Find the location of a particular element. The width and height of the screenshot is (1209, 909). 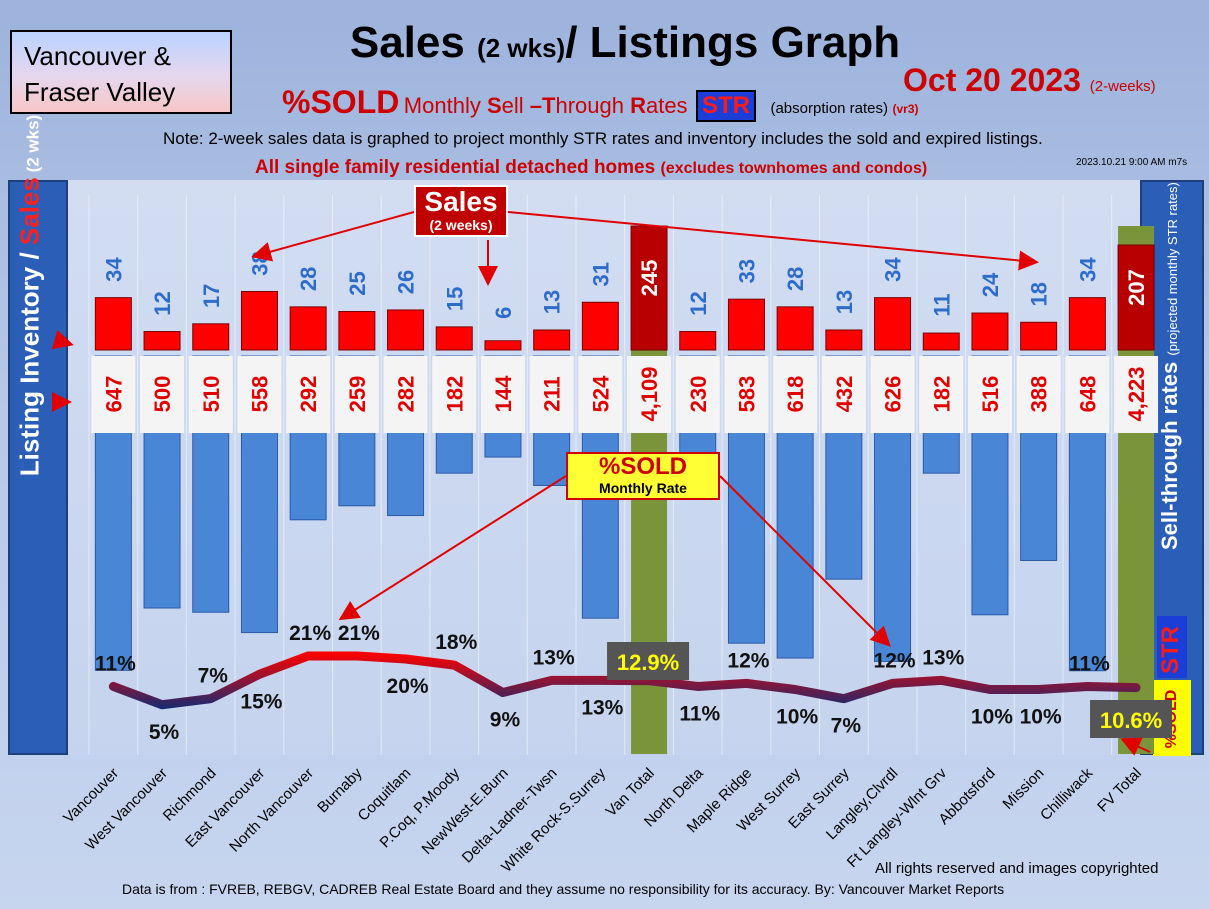

chart-title: Sales (2 wks)/ Listings Graph is located at coordinates (625, 43).